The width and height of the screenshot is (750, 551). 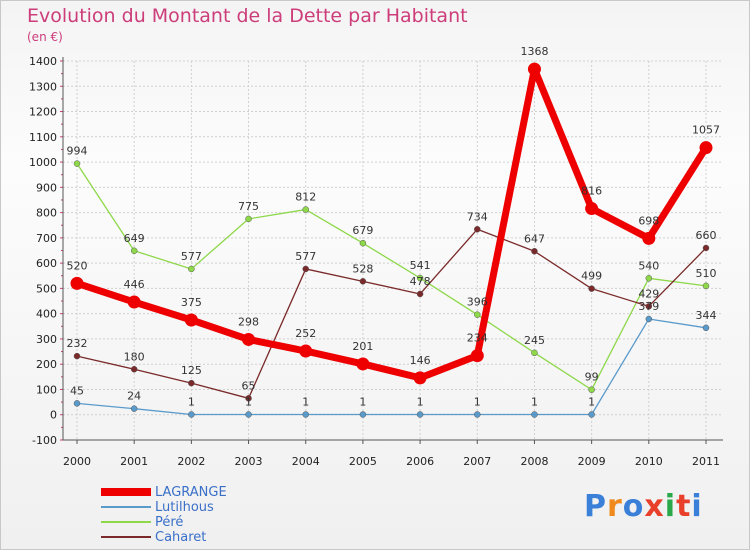 I want to click on data-label: 252, so click(x=305, y=333).